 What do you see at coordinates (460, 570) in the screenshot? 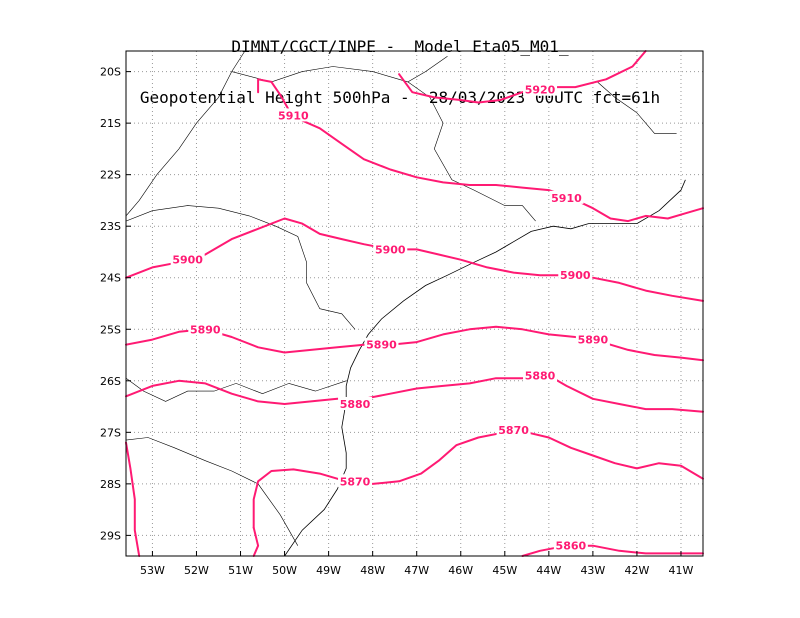
I see `x-tick-label: 46W` at bounding box center [460, 570].